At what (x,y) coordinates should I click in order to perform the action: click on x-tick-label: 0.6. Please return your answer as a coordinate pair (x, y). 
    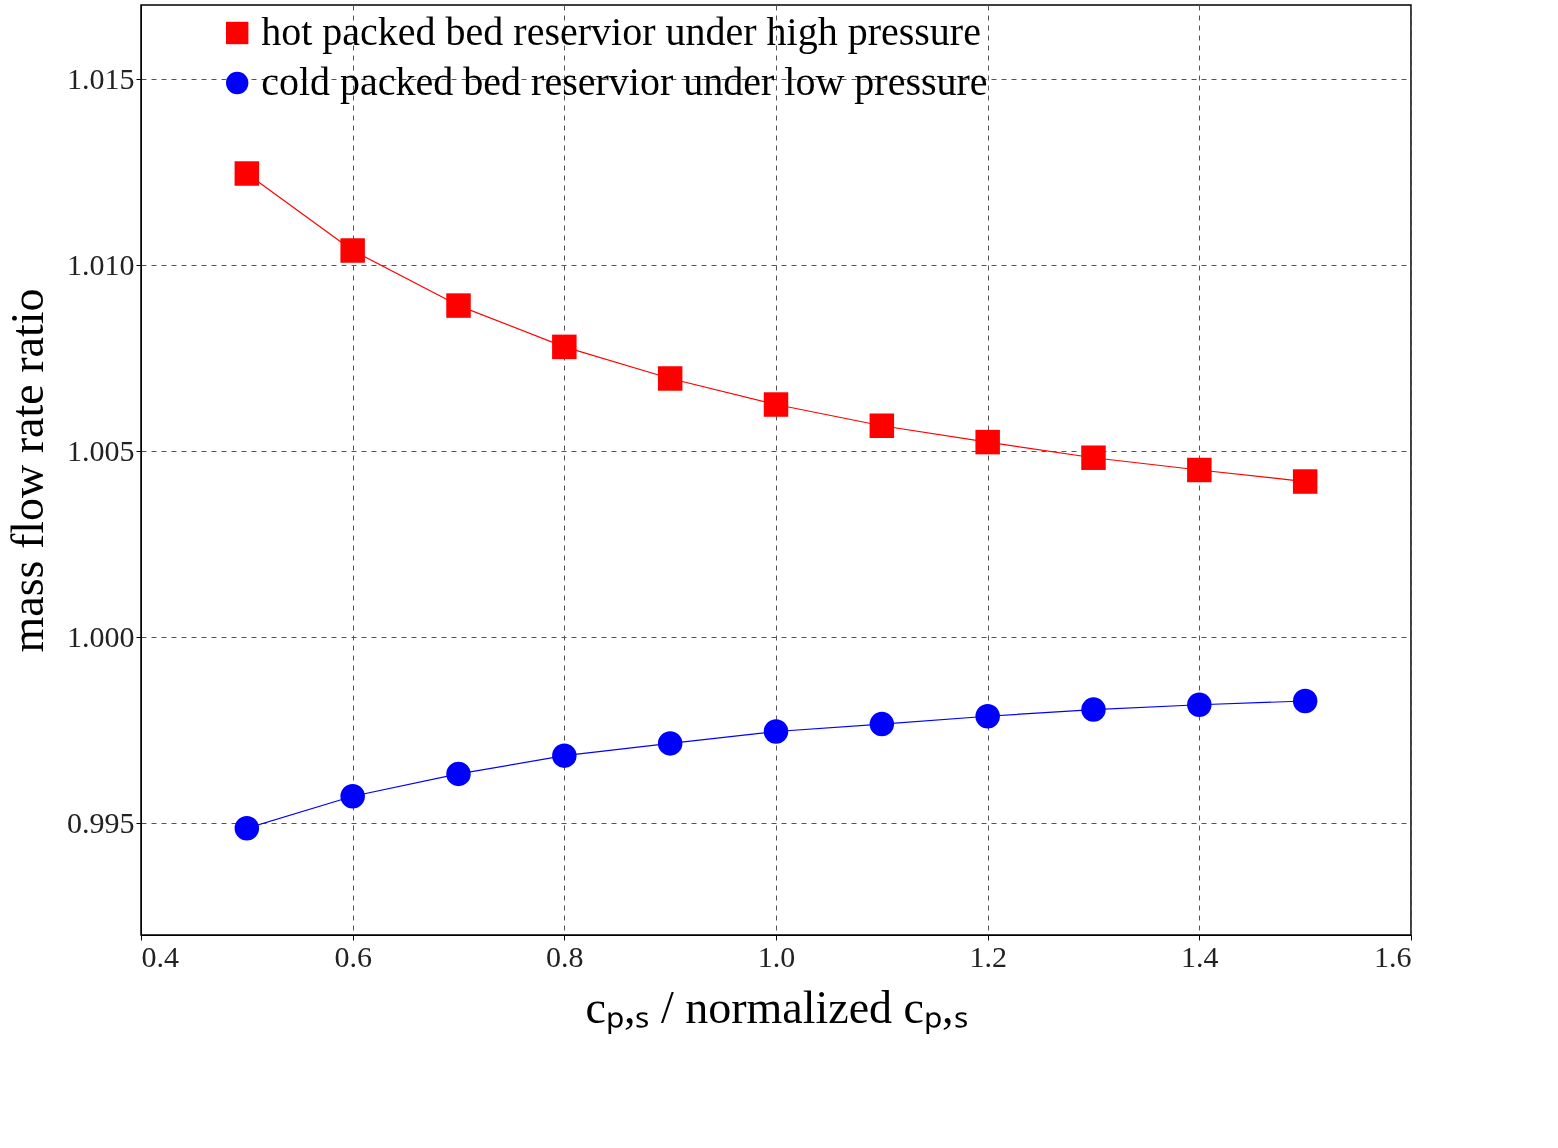
    Looking at the image, I should click on (353, 956).